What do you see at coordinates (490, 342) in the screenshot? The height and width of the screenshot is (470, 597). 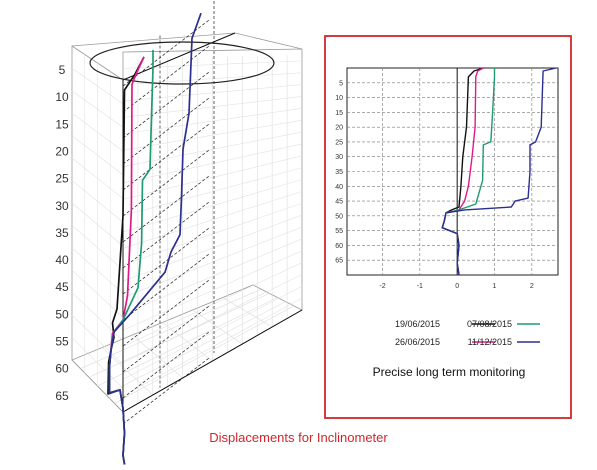 I see `legend-label-4: 11/12/2015` at bounding box center [490, 342].